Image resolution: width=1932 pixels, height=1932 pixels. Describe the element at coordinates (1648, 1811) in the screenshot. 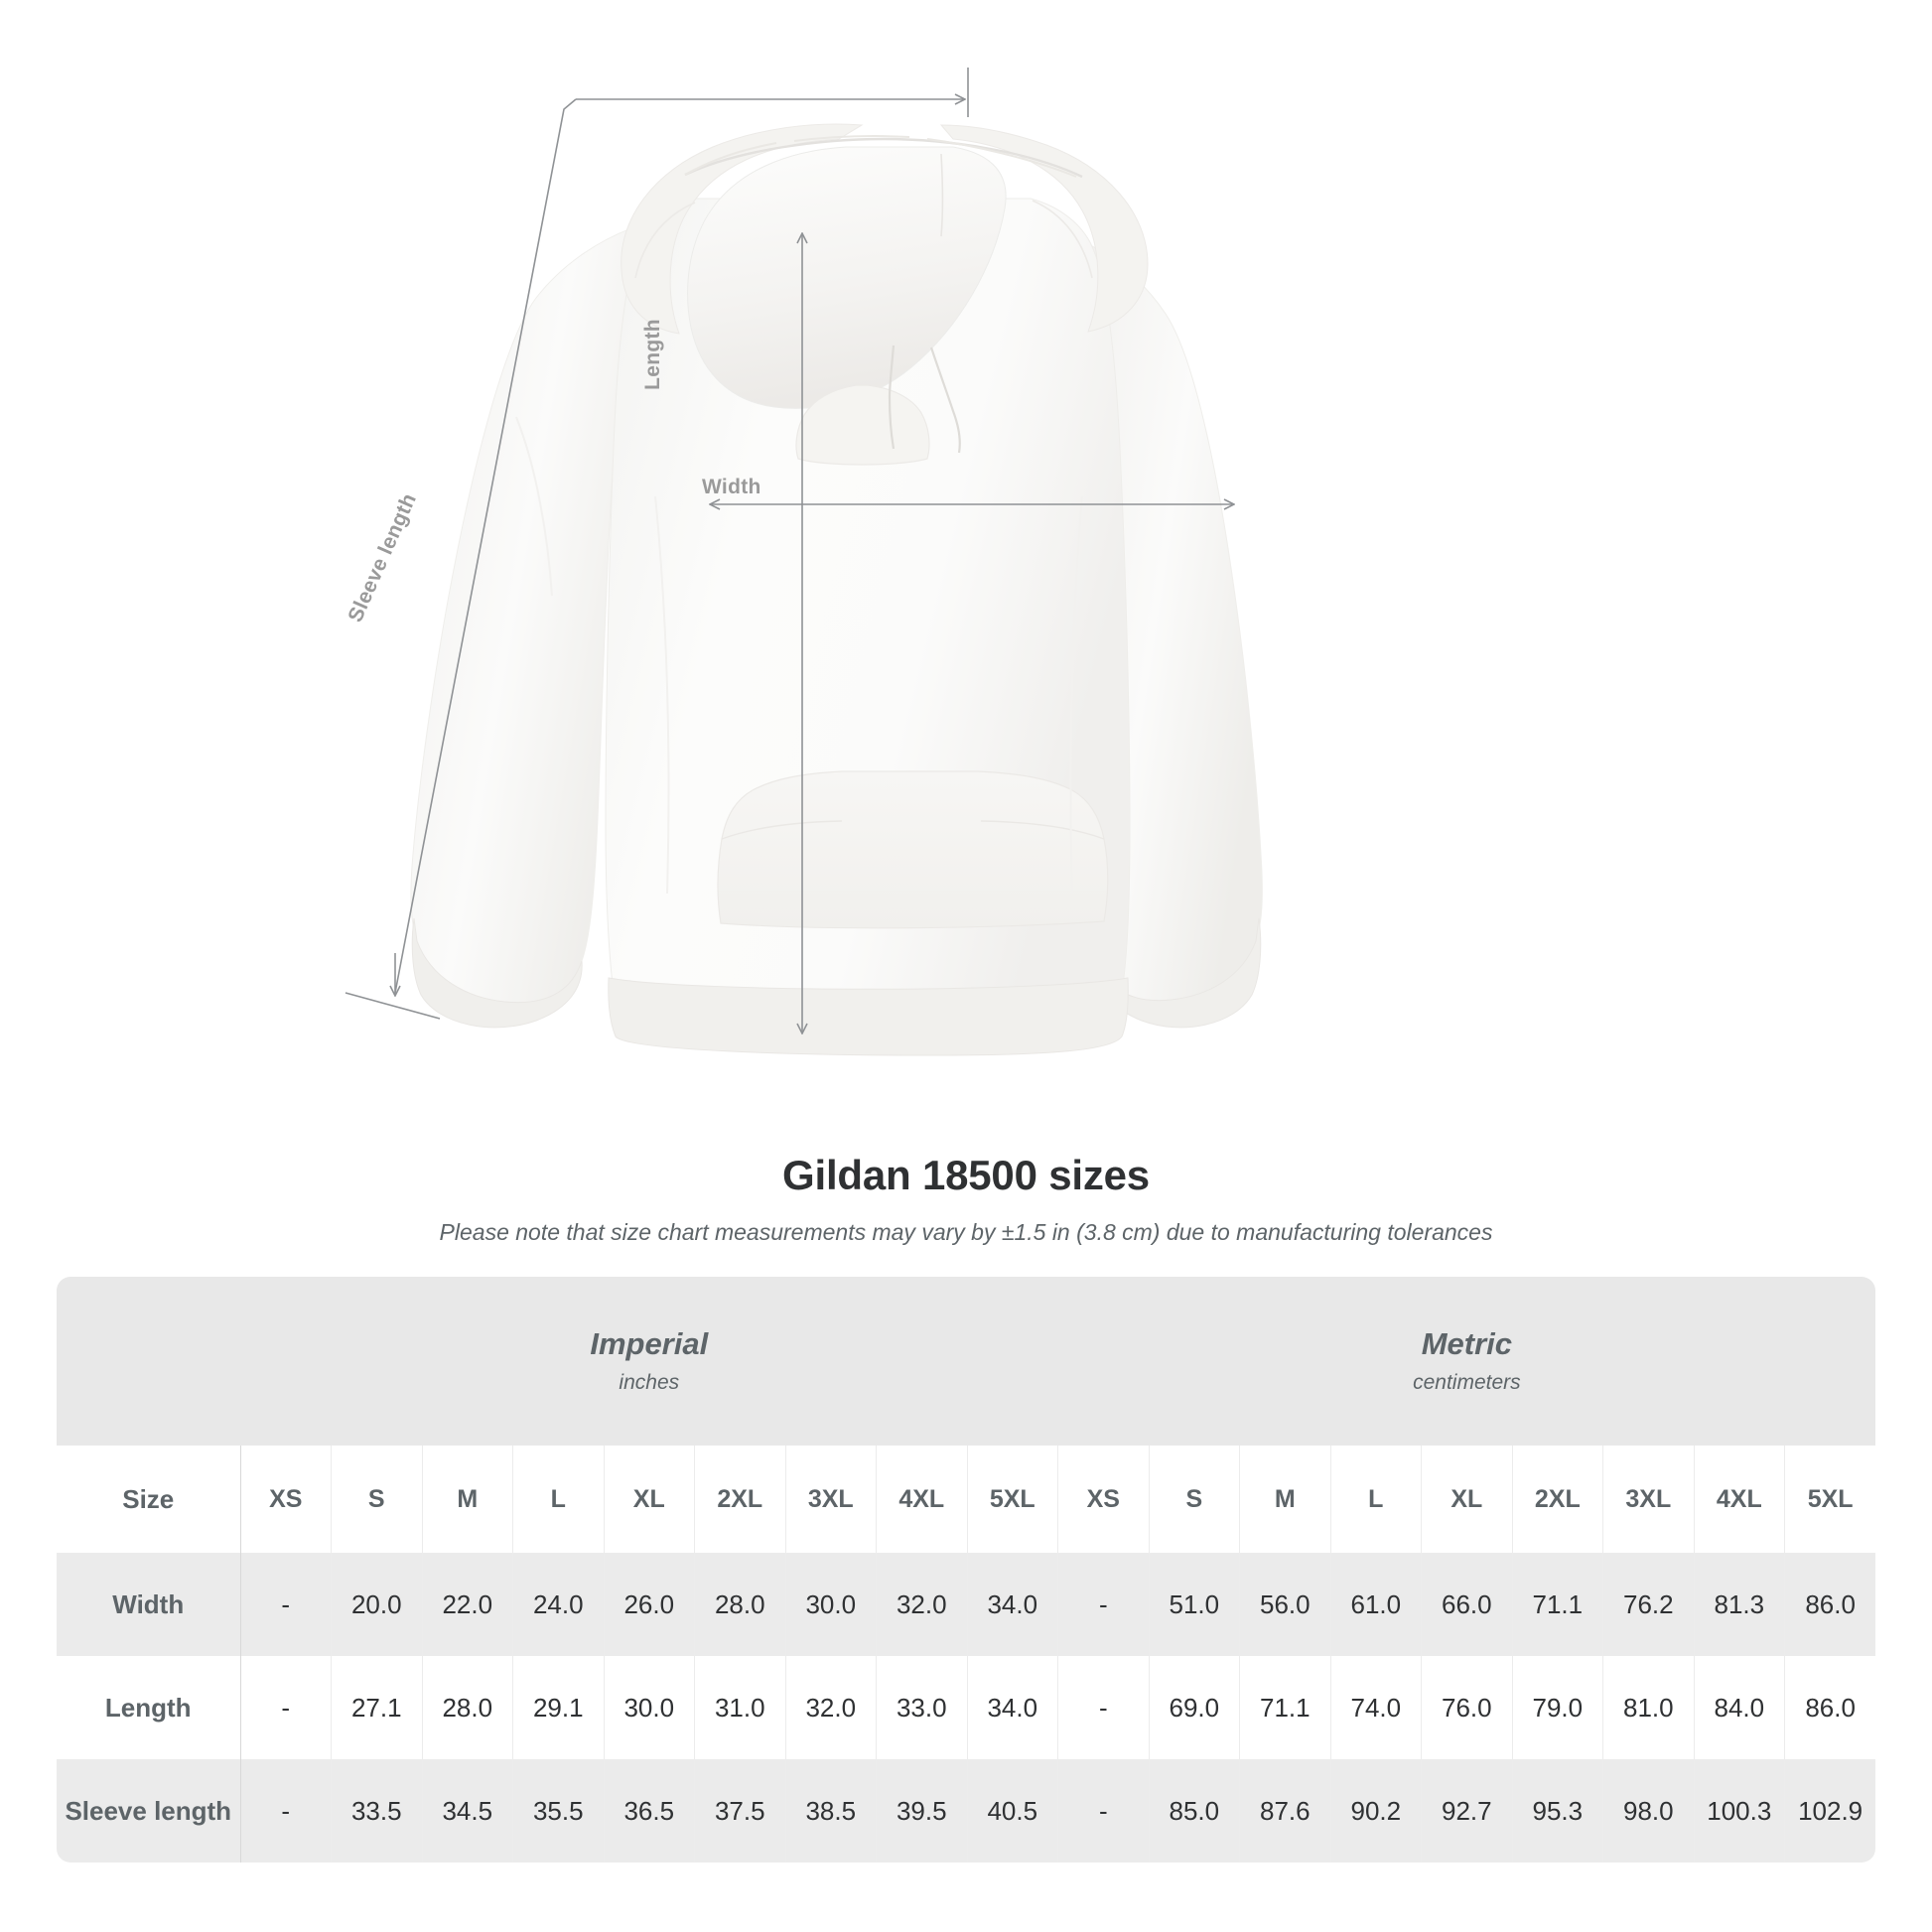

I see `cell-sleeve-length-metric-3xl: 98.0` at that location.